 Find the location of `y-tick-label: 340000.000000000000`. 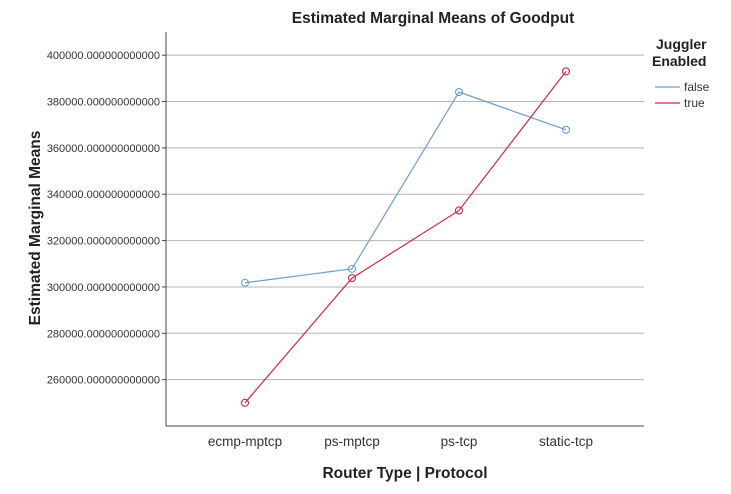

y-tick-label: 340000.000000000000 is located at coordinates (103, 195).